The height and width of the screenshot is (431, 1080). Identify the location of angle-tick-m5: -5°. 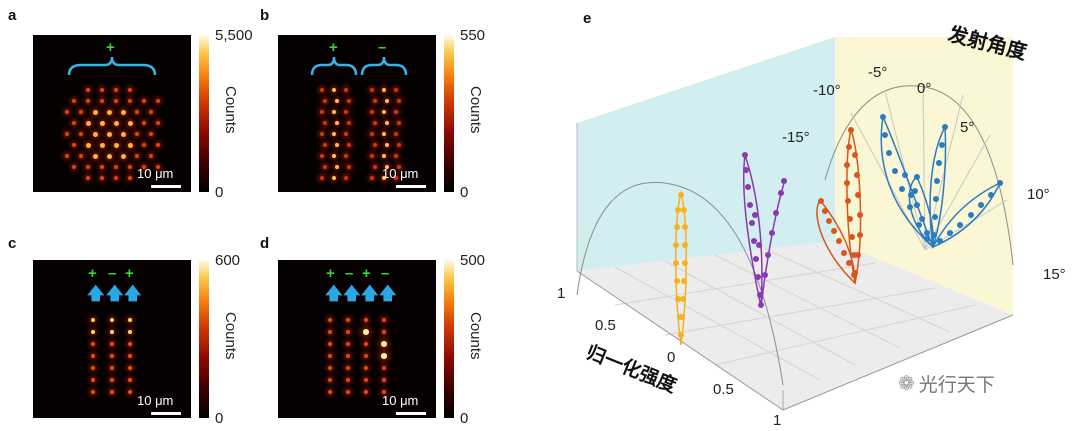
(877, 72).